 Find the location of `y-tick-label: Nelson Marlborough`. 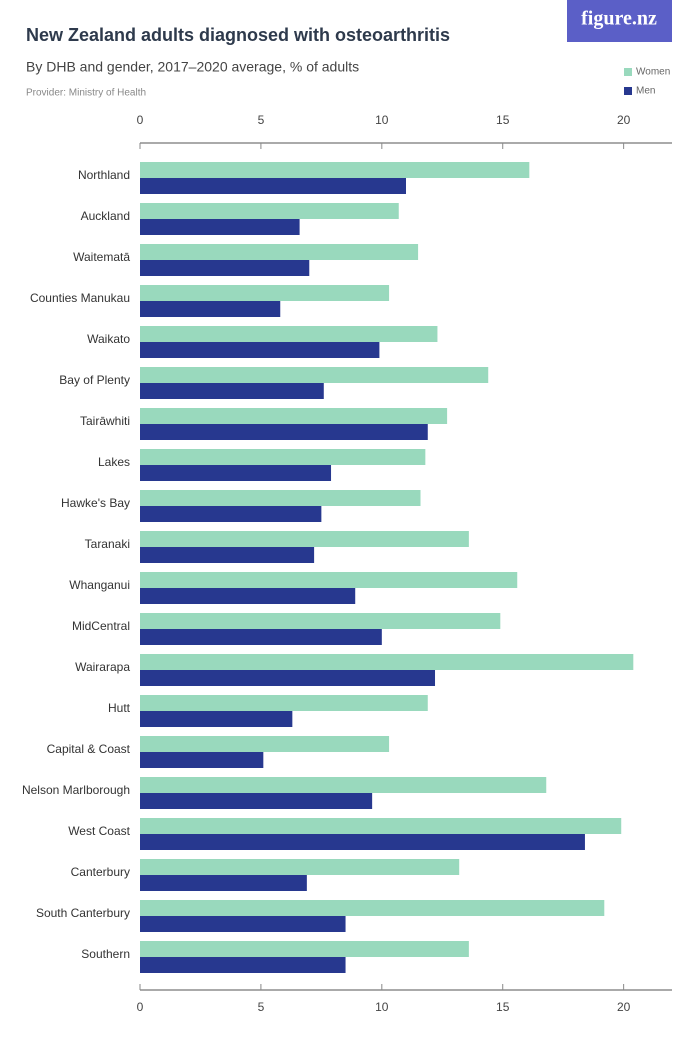

y-tick-label: Nelson Marlborough is located at coordinates (76, 790).